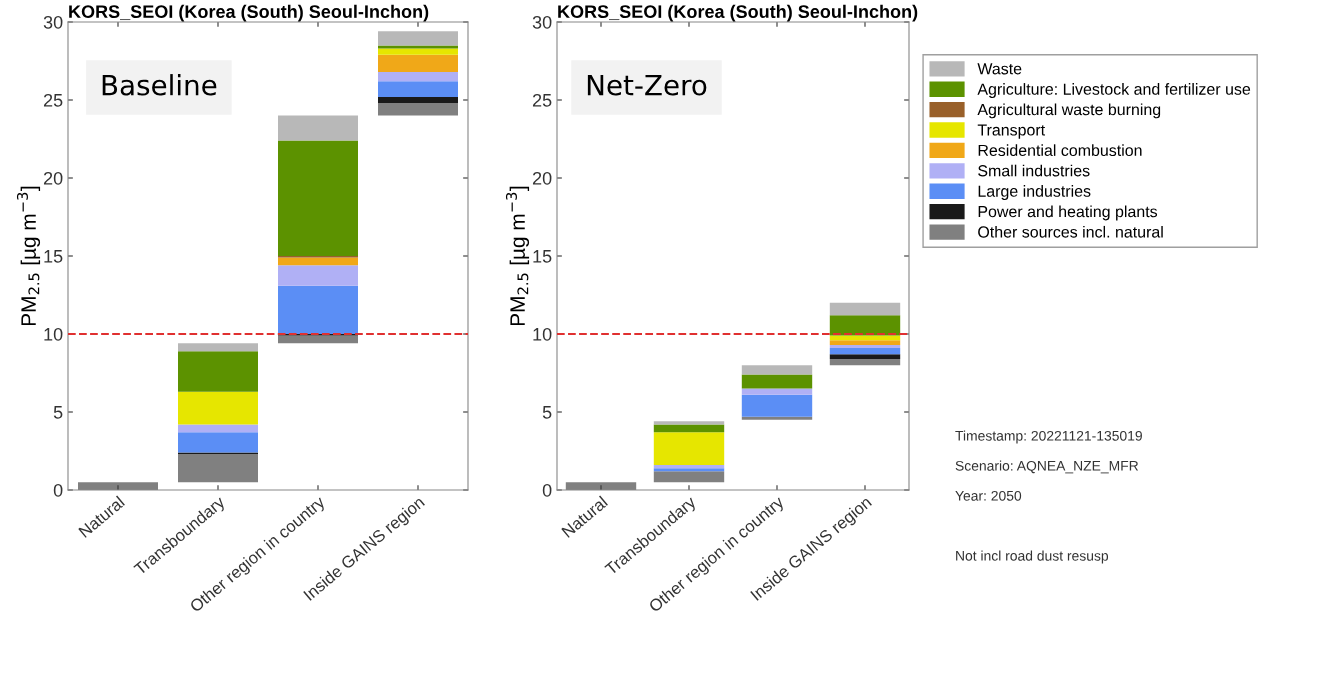 This screenshot has width=1332, height=699. I want to click on legend-label: Small industries, so click(1034, 170).